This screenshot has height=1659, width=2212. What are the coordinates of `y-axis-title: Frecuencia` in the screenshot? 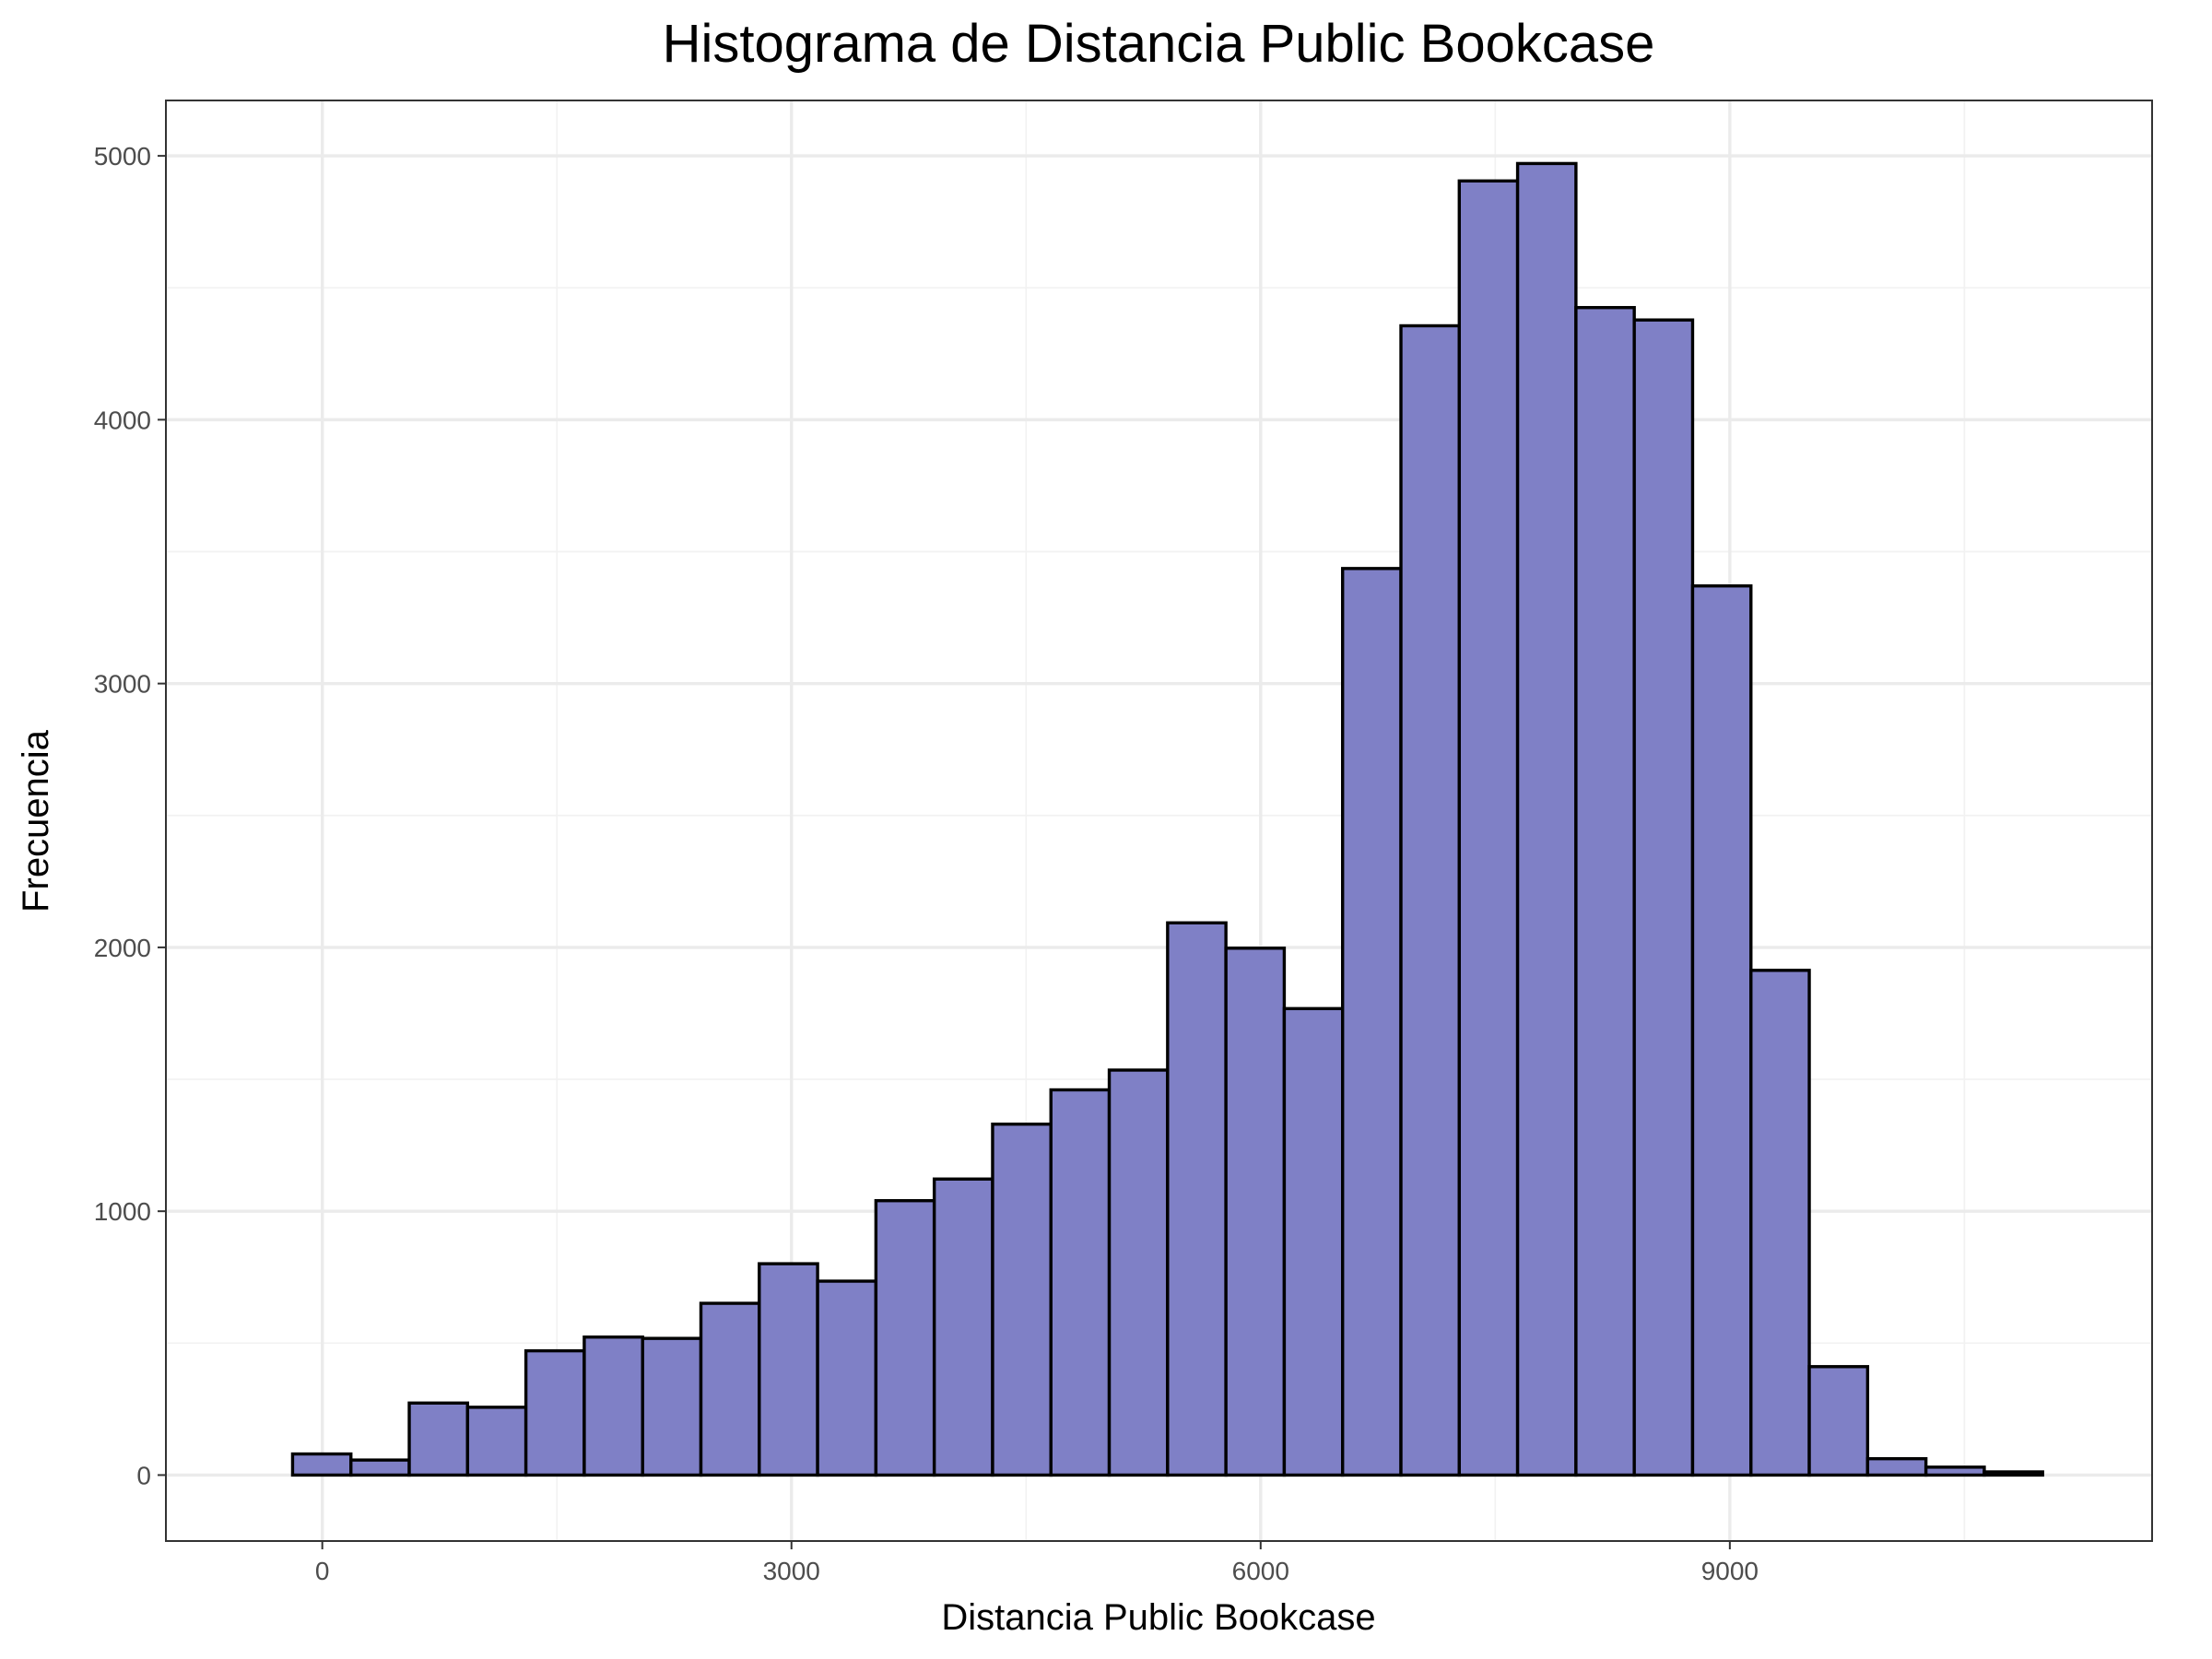 It's located at (36, 820).